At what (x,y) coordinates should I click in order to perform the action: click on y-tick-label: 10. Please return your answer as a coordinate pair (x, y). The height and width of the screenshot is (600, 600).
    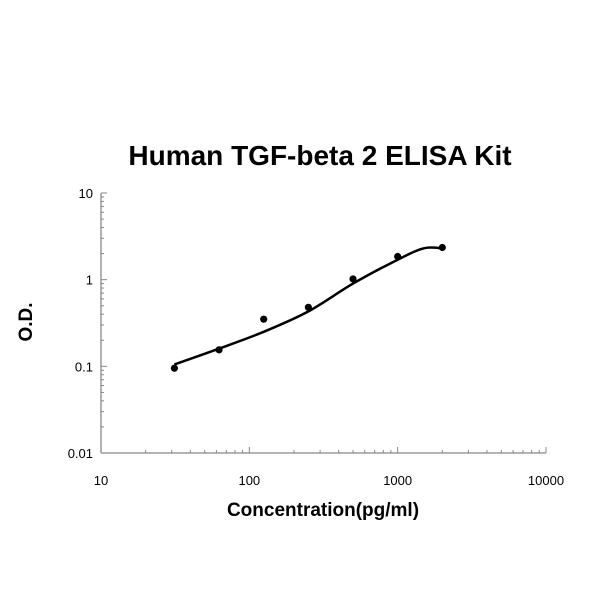
    Looking at the image, I should click on (86, 193).